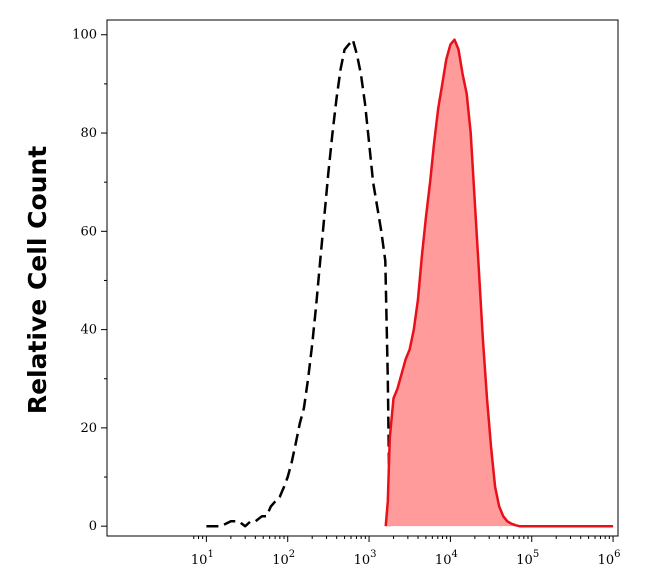 This screenshot has width=646, height=585. I want to click on y-tick-label: 20, so click(88, 428).